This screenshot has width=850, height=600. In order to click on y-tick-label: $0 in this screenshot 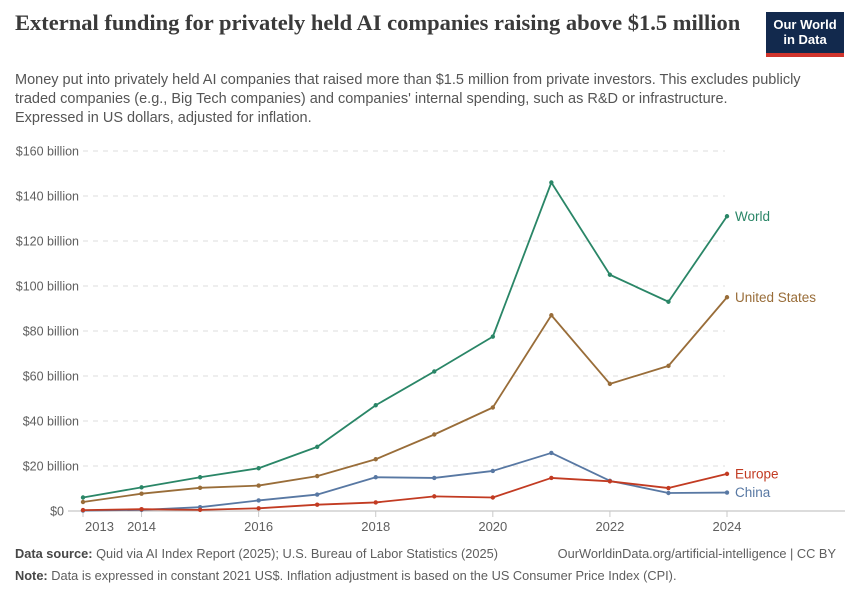, I will do `click(57, 512)`.